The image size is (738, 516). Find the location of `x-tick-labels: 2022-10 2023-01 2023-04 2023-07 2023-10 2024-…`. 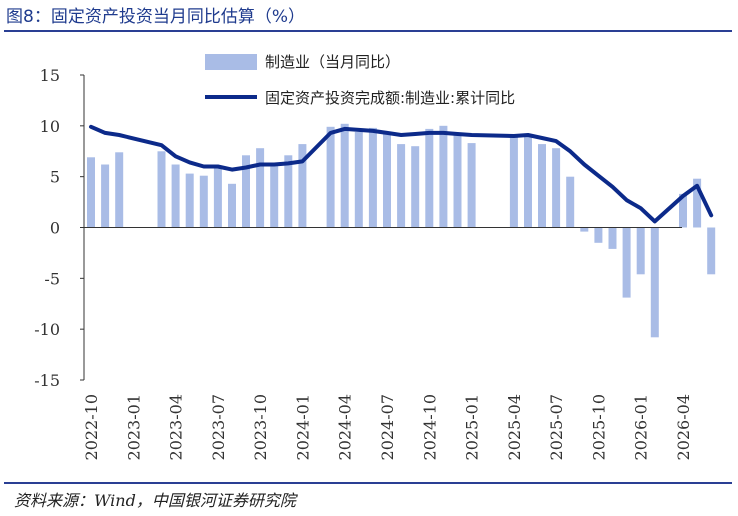

x-tick-labels: 2022-10 2023-01 2023-04 2023-07 2023-10 2024-… is located at coordinates (387, 427).